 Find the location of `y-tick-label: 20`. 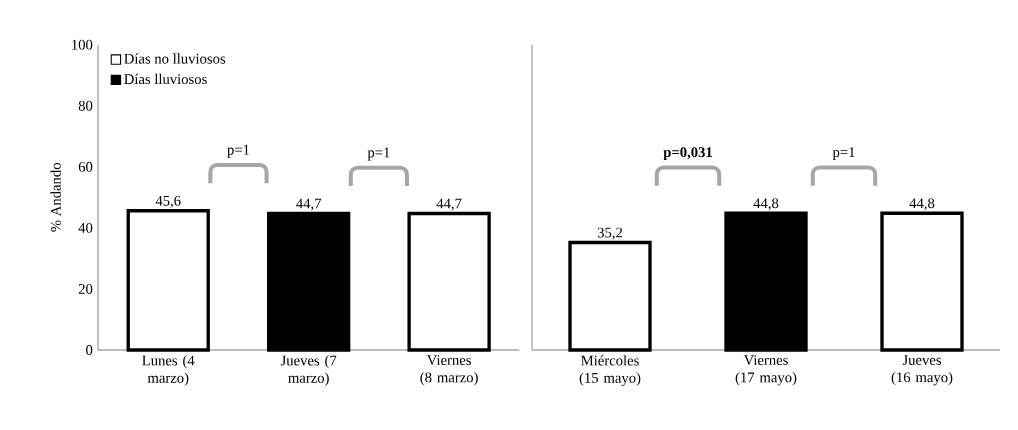

y-tick-label: 20 is located at coordinates (85, 288).